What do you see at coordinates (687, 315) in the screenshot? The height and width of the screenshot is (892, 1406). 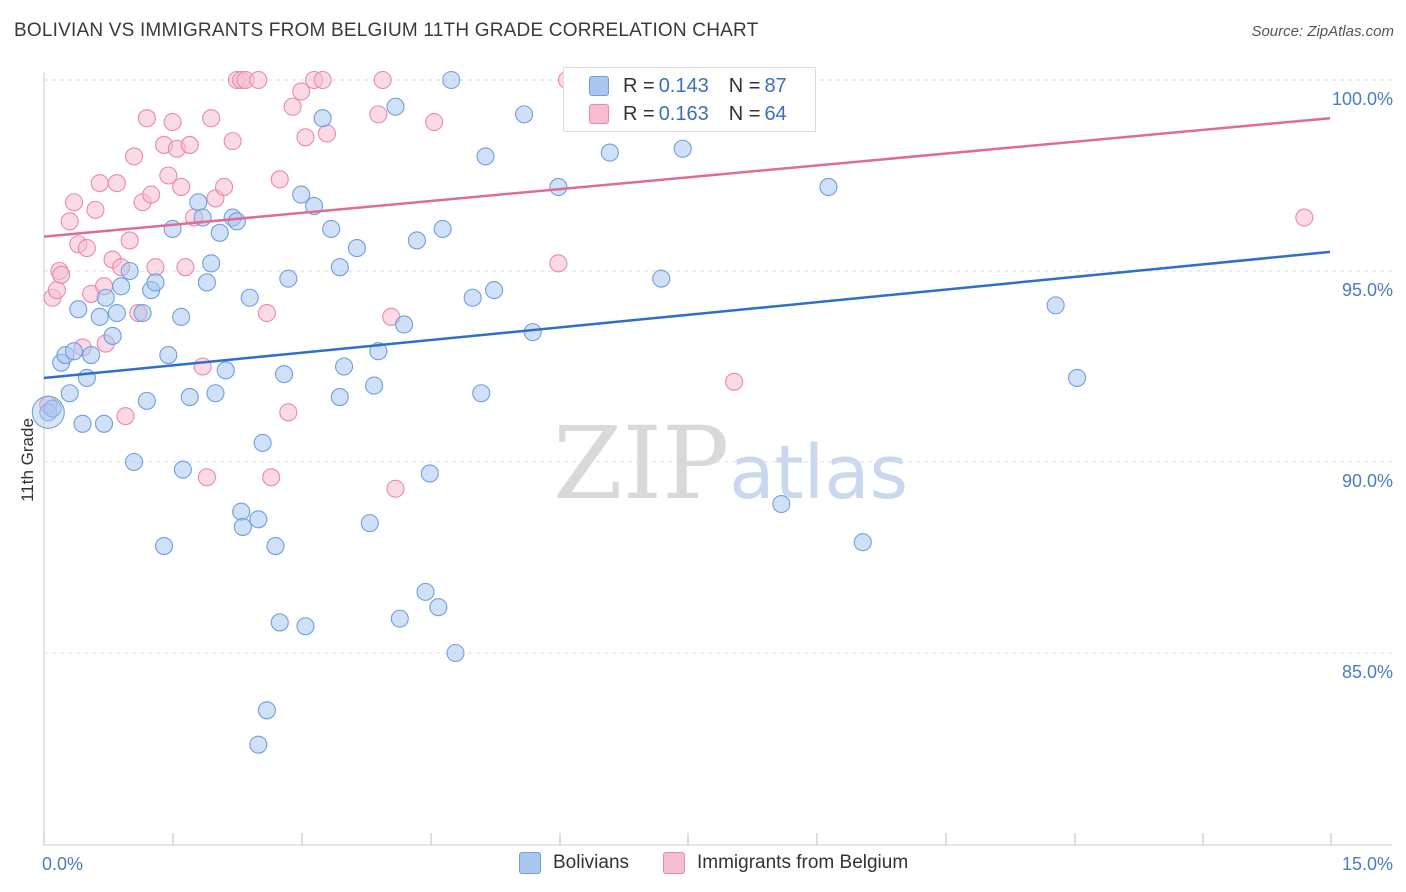 I see `trend-line-bolivians` at bounding box center [687, 315].